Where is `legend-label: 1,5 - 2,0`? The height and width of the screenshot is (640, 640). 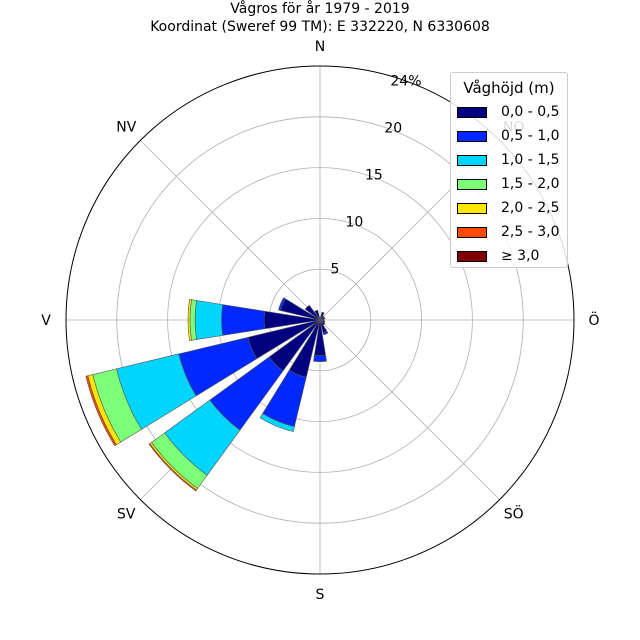 legend-label: 1,5 - 2,0 is located at coordinates (530, 184).